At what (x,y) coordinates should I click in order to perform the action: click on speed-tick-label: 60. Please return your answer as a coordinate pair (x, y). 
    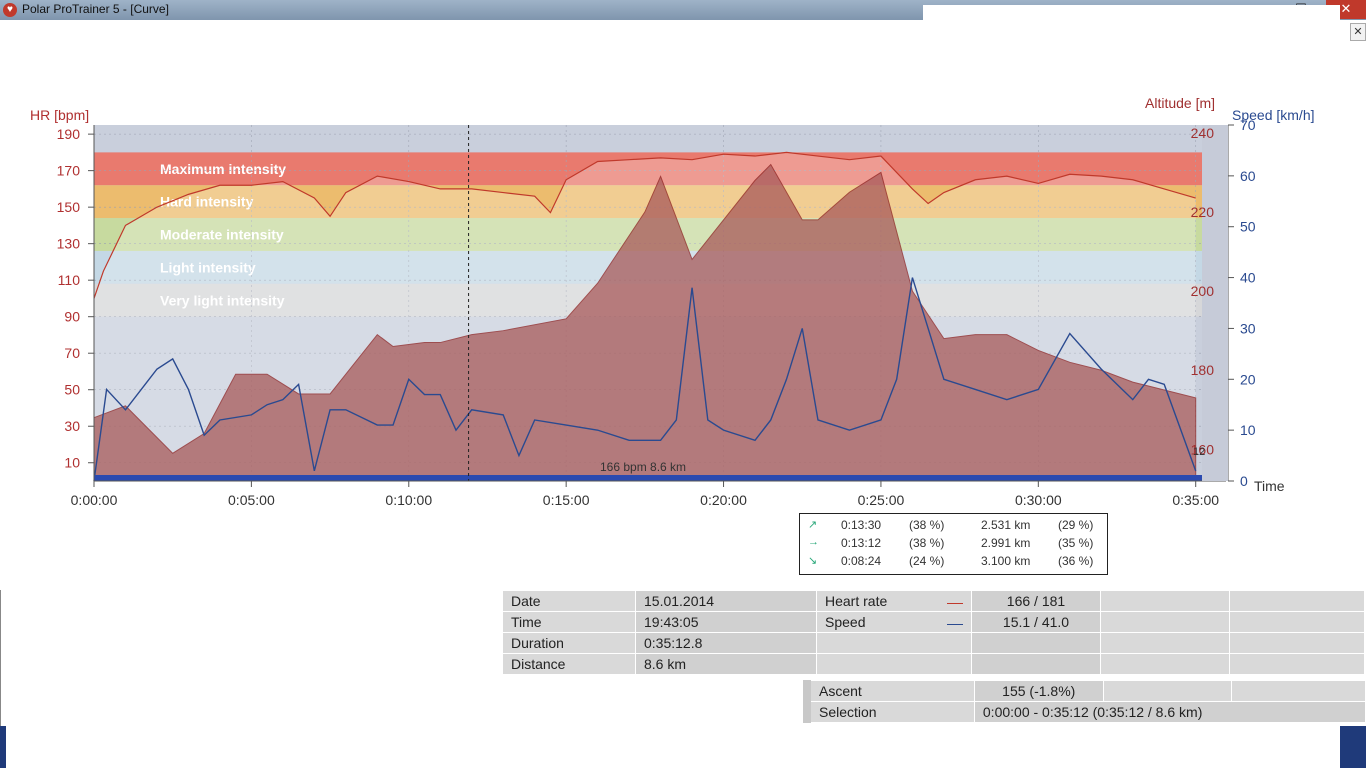
    Looking at the image, I should click on (1248, 176).